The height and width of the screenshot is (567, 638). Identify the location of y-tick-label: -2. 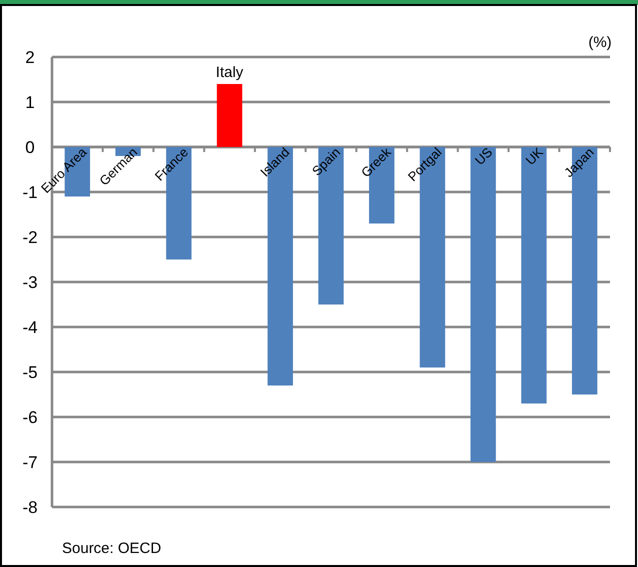
(30, 237).